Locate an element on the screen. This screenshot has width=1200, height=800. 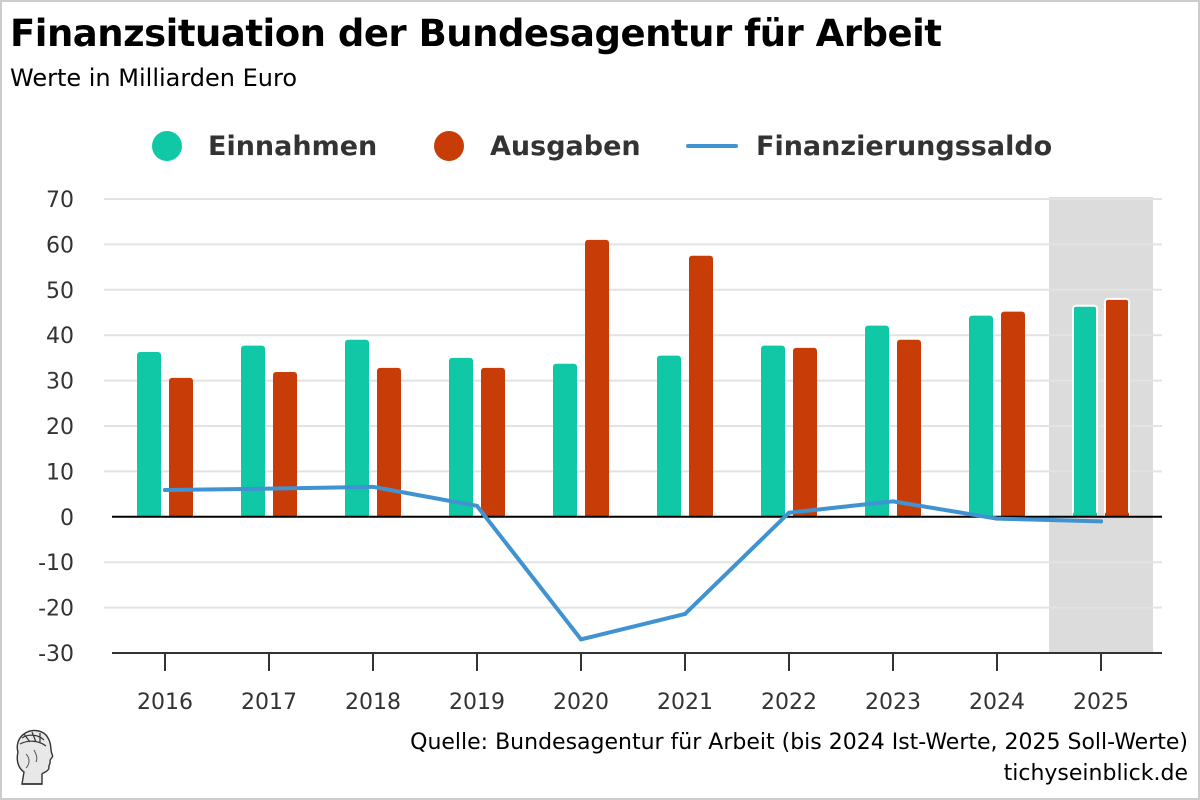
bar-einnahmen-2021 is located at coordinates (669, 436).